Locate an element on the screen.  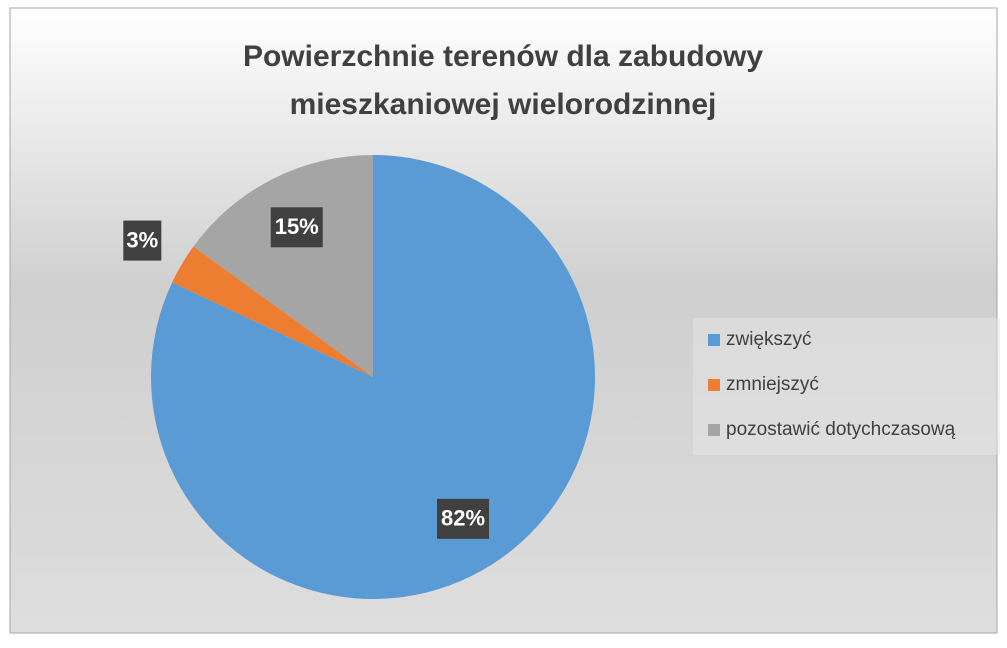
data-label: 3% is located at coordinates (142, 239).